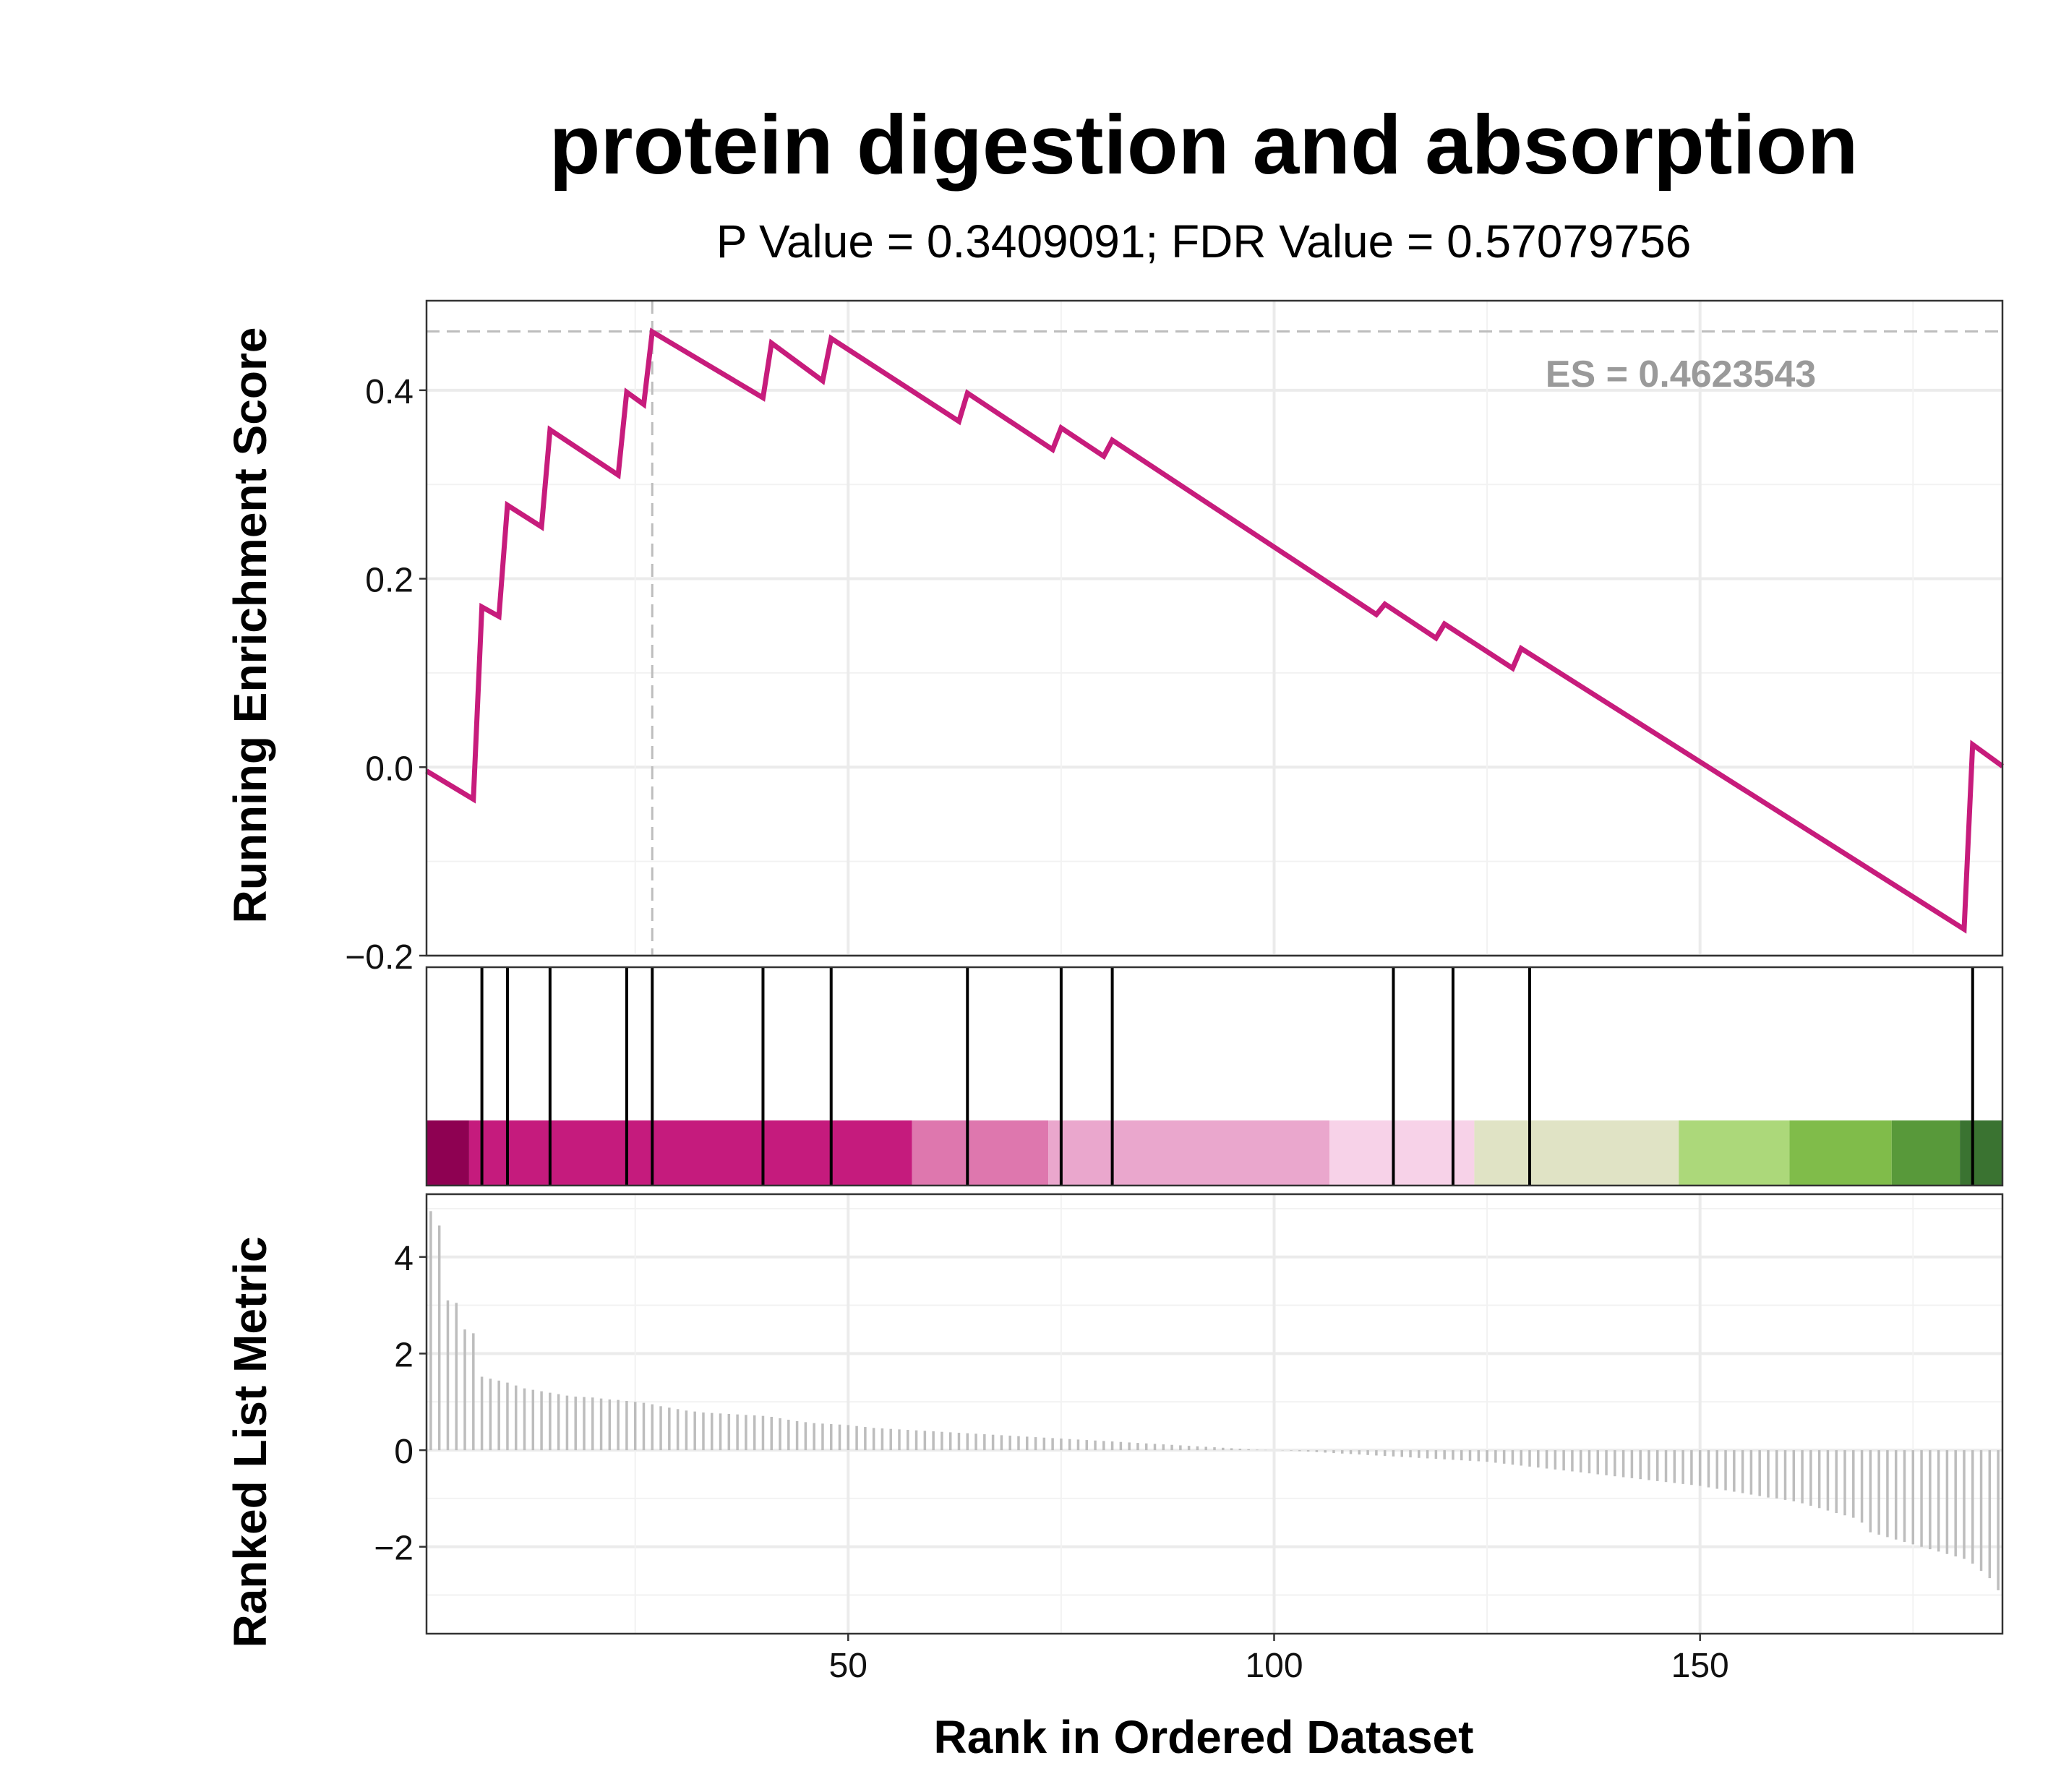 The height and width of the screenshot is (1792, 2048). What do you see at coordinates (394, 1549) in the screenshot?
I see `y-tick-label: −2` at bounding box center [394, 1549].